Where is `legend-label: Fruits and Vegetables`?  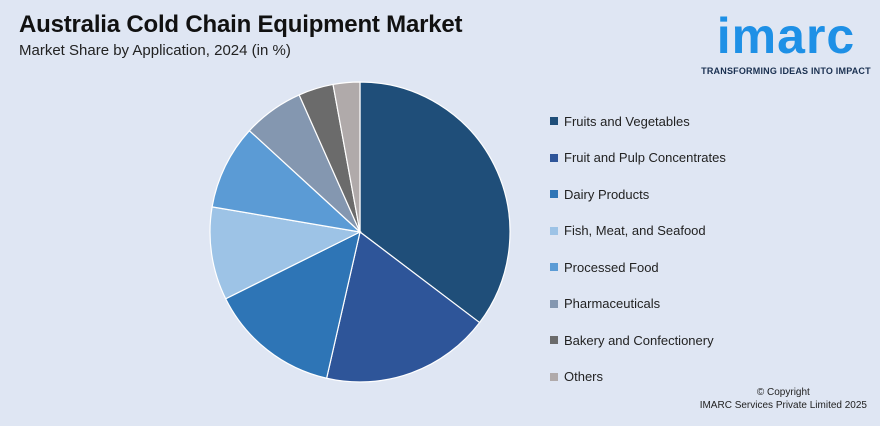
legend-label: Fruits and Vegetables is located at coordinates (627, 121).